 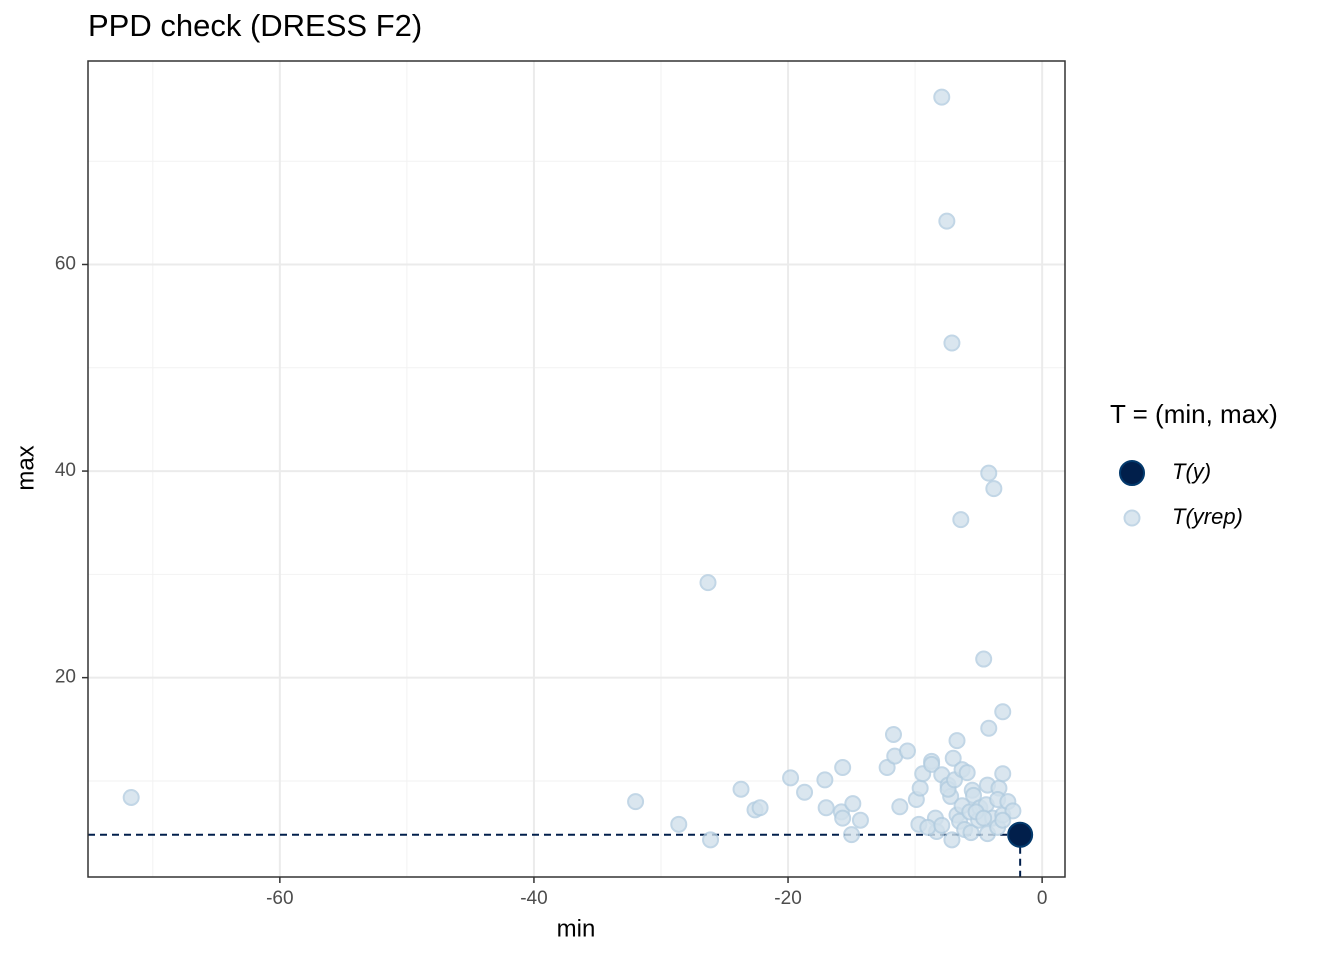 What do you see at coordinates (1042, 898) in the screenshot?
I see `x-tick-label: 0` at bounding box center [1042, 898].